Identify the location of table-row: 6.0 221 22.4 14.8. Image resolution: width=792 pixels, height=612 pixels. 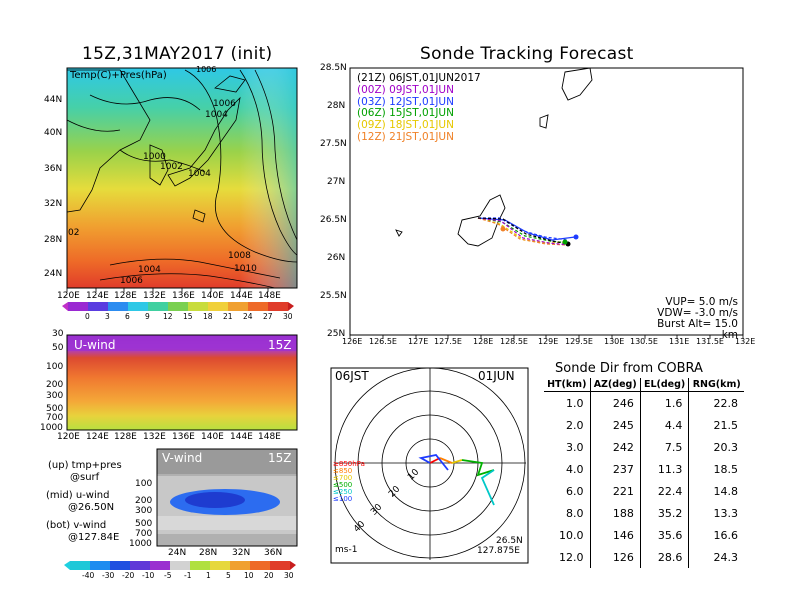
(644, 491).